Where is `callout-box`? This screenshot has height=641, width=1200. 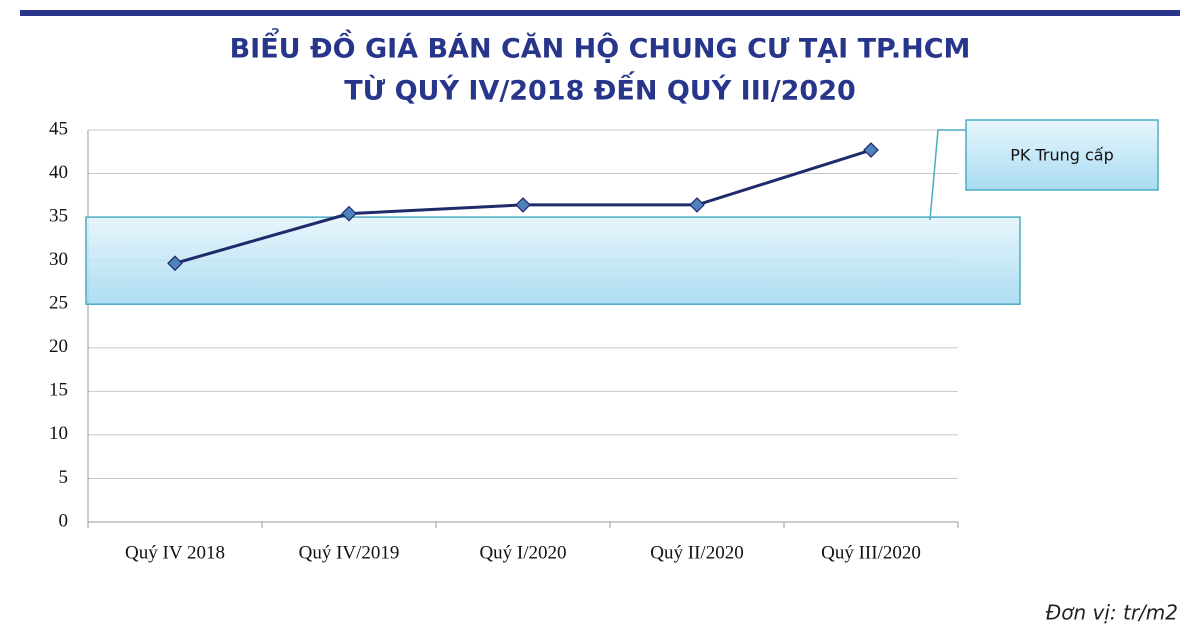
callout-box is located at coordinates (1062, 155).